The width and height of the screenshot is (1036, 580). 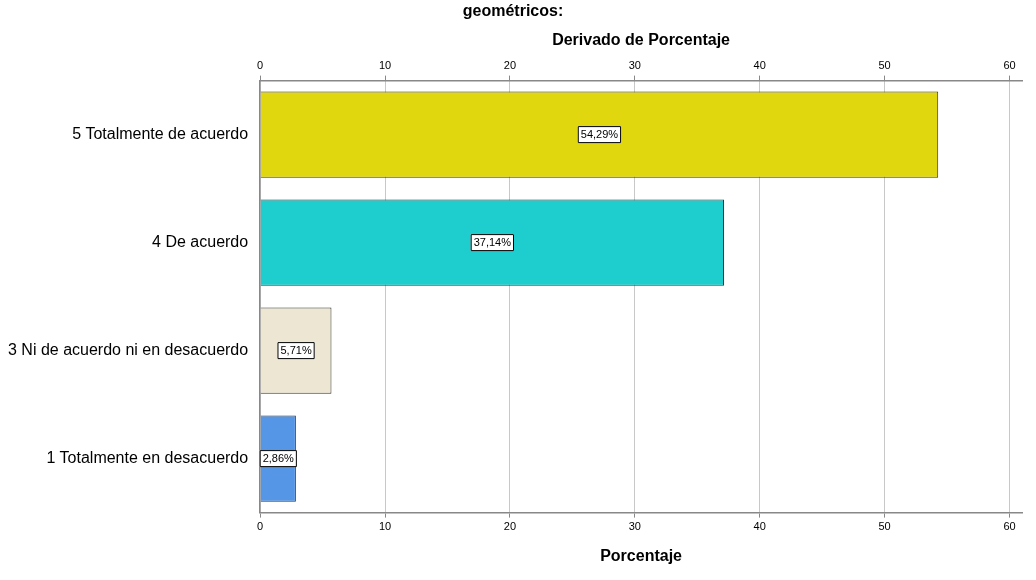 I want to click on x2-axis-title: Derivado de Porcentaje, so click(x=641, y=40).